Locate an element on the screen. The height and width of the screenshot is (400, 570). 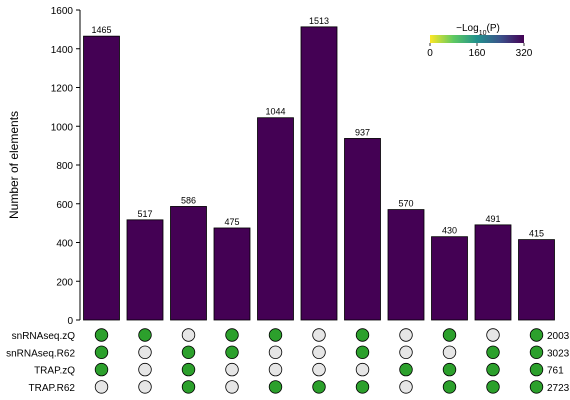
y-axis-ticks: 0 200 400 600 800 1000 1200 1400 1600 is located at coordinates (65, 166).